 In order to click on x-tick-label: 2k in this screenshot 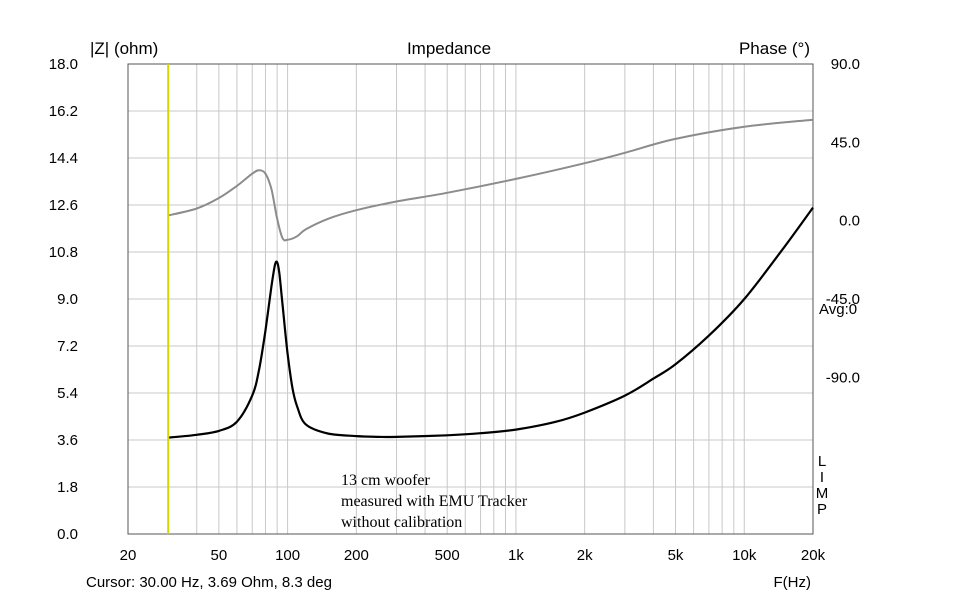, I will do `click(585, 555)`.